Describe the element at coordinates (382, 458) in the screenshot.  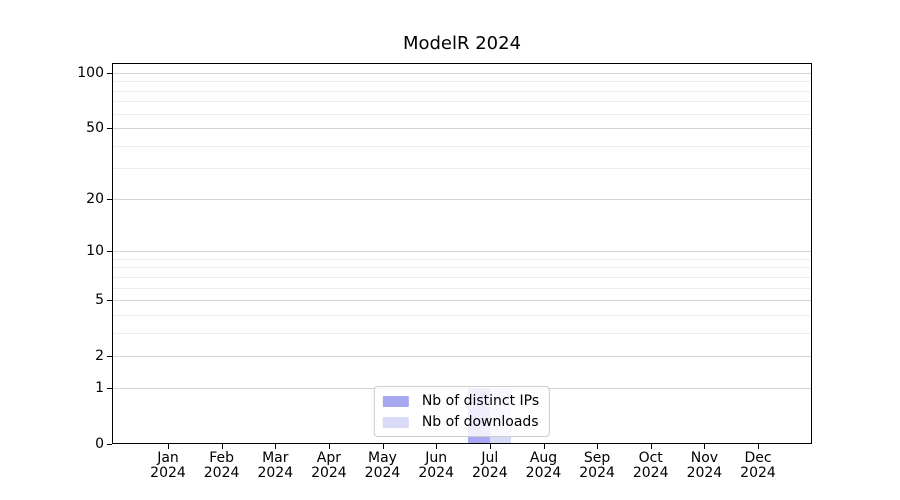
I see `x-tick-month: May` at that location.